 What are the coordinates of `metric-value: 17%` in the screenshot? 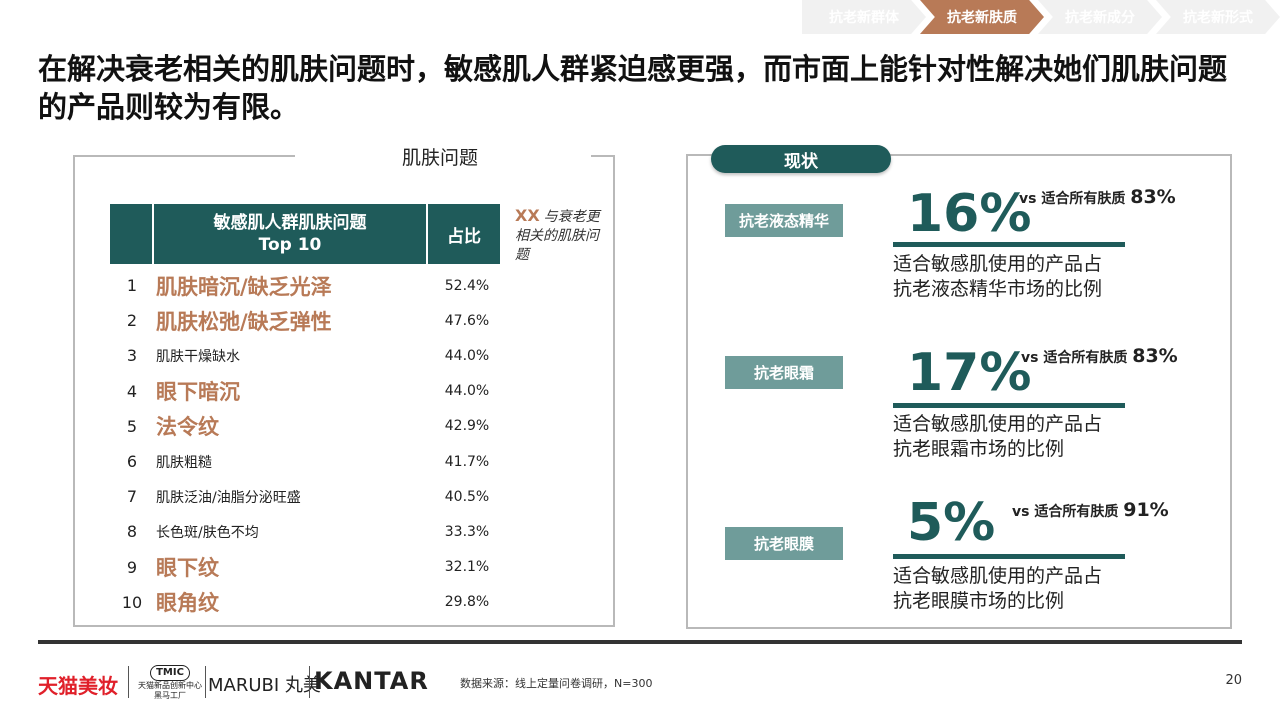 It's located at (969, 373).